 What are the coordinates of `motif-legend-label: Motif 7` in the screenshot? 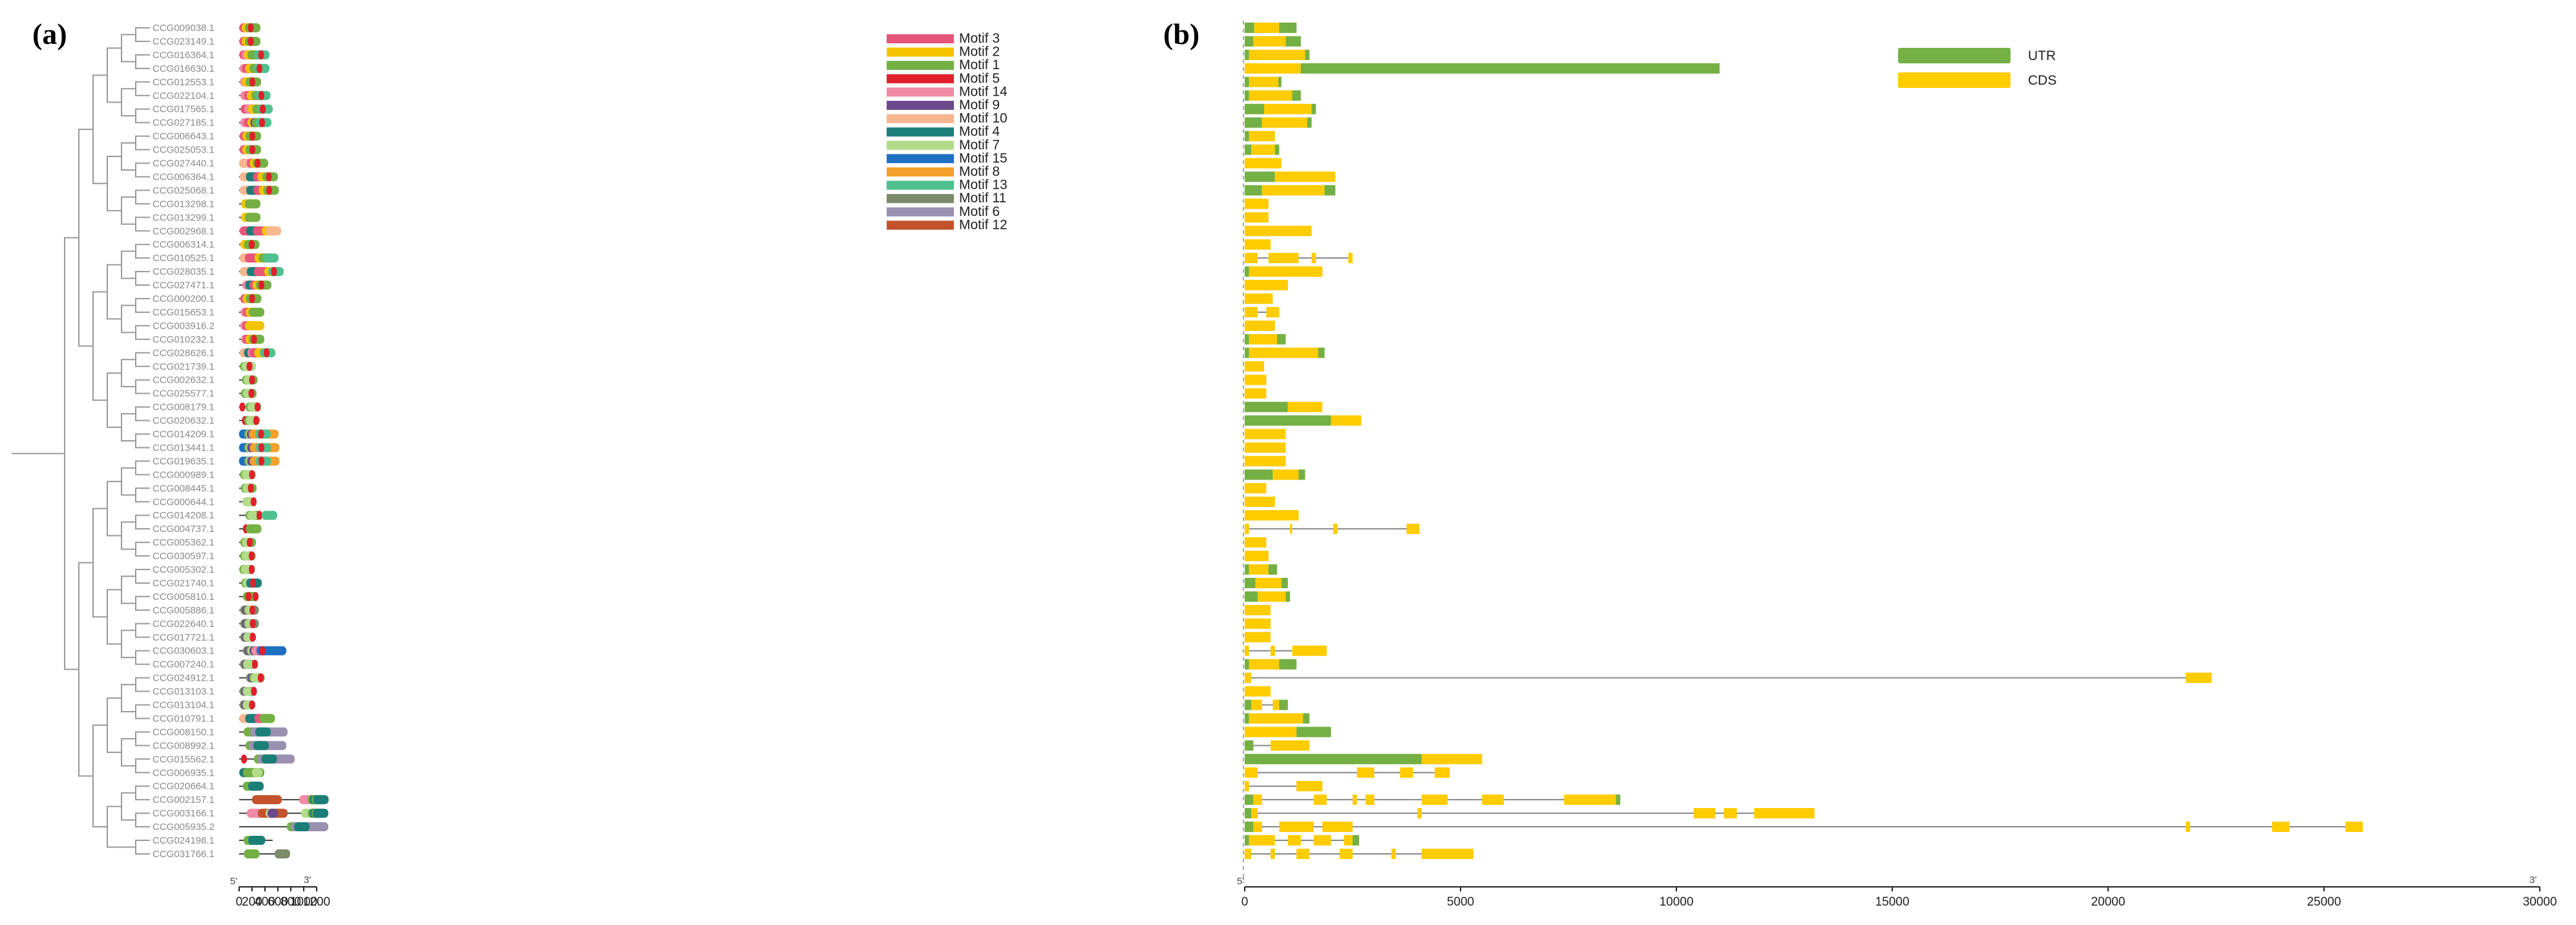 It's located at (979, 145).